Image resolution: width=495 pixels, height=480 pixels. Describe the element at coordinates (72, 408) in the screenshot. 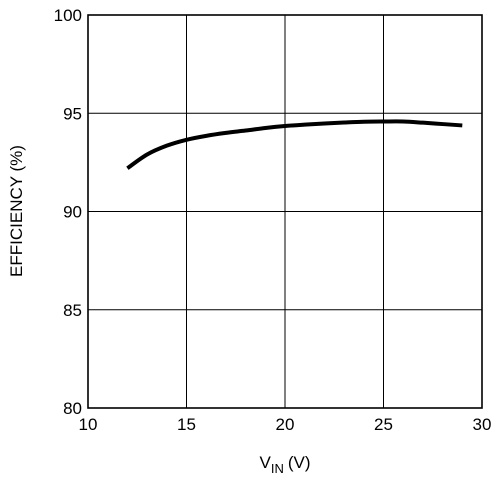

I see `y-tick-label-80: 80` at that location.